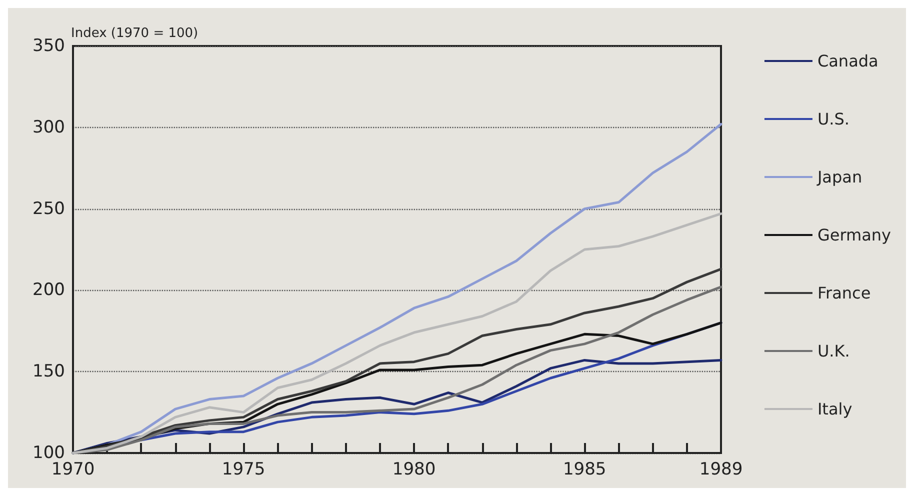 The image size is (914, 496). I want to click on x-tick-label: 1989, so click(721, 470).